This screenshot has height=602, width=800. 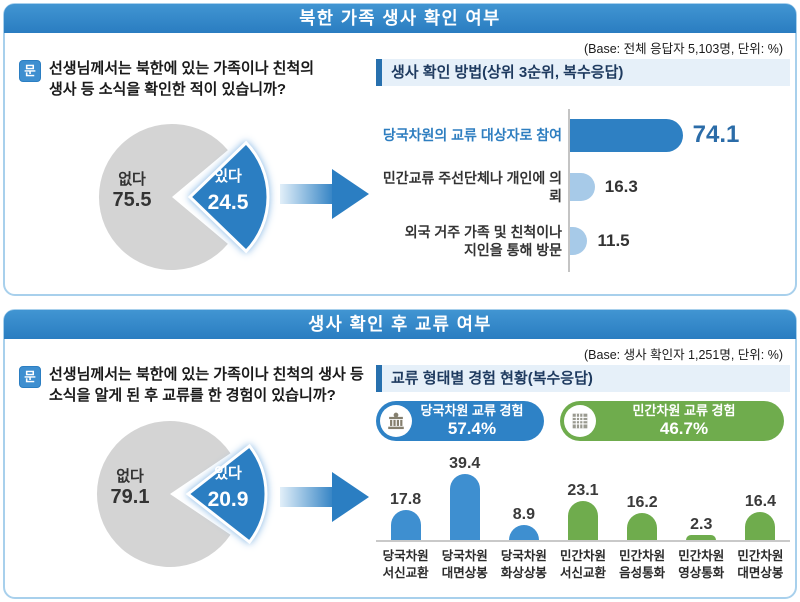 I want to click on badge-civilian-exchange: 민간차원 교류 경험 46.7%, so click(x=672, y=421).